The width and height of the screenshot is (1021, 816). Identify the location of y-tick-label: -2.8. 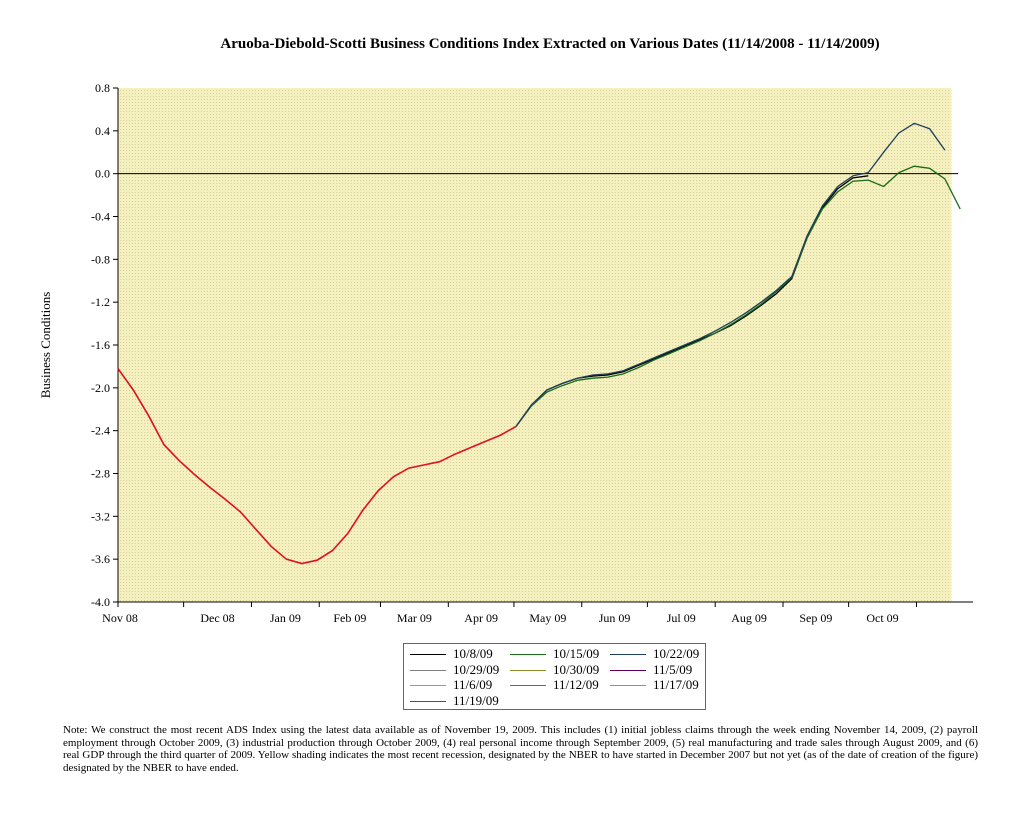
(100, 474).